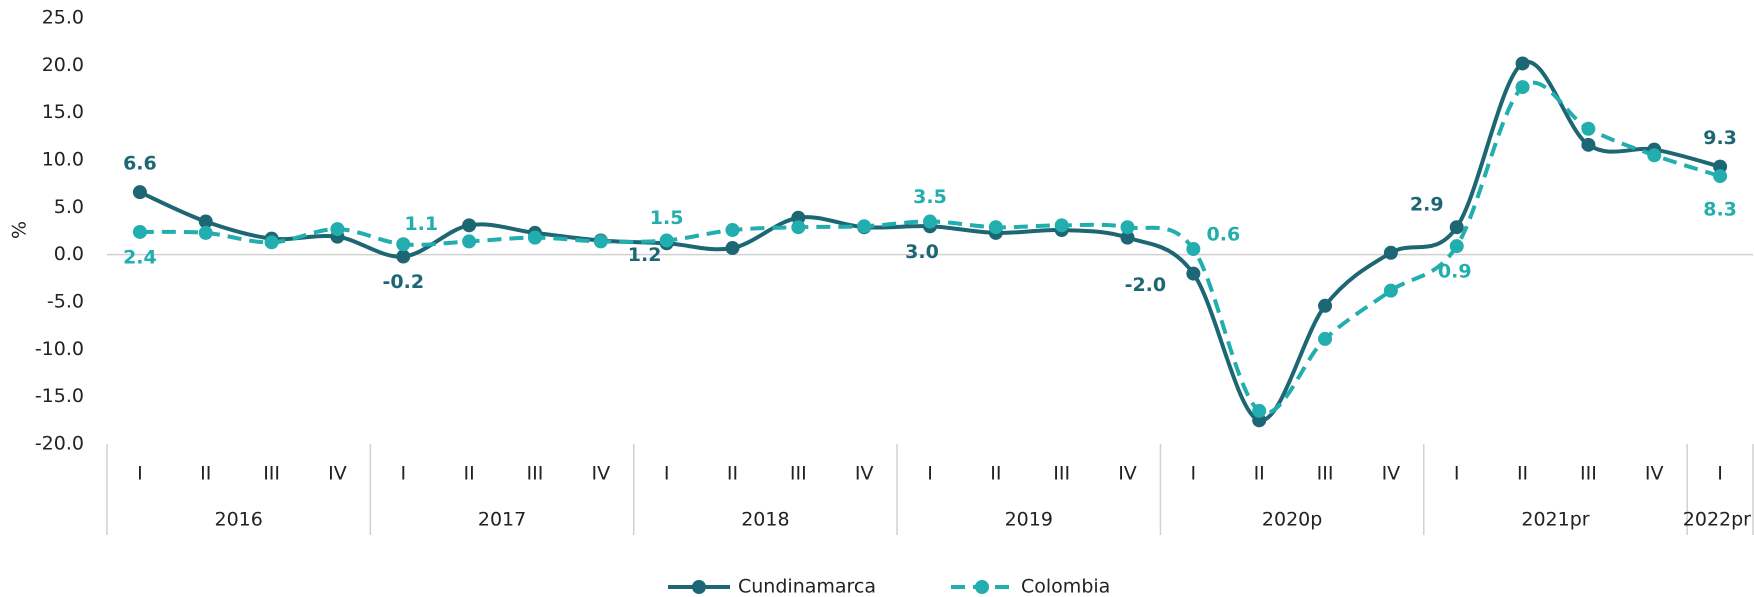  I want to click on data-label: 9.3, so click(1720, 138).